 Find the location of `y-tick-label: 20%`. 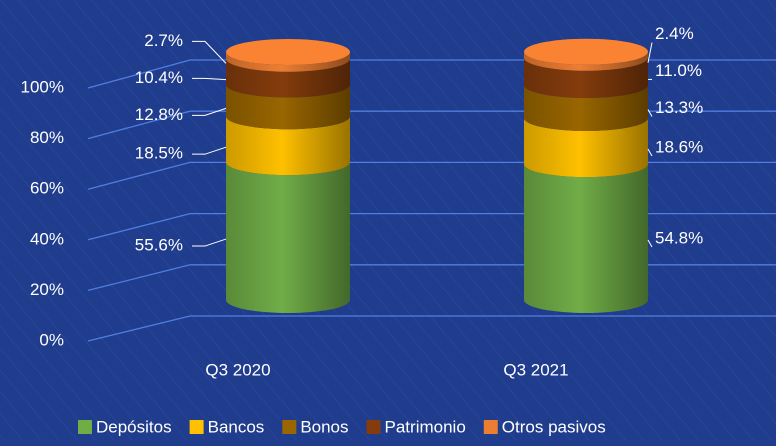

y-tick-label: 20% is located at coordinates (47, 289).